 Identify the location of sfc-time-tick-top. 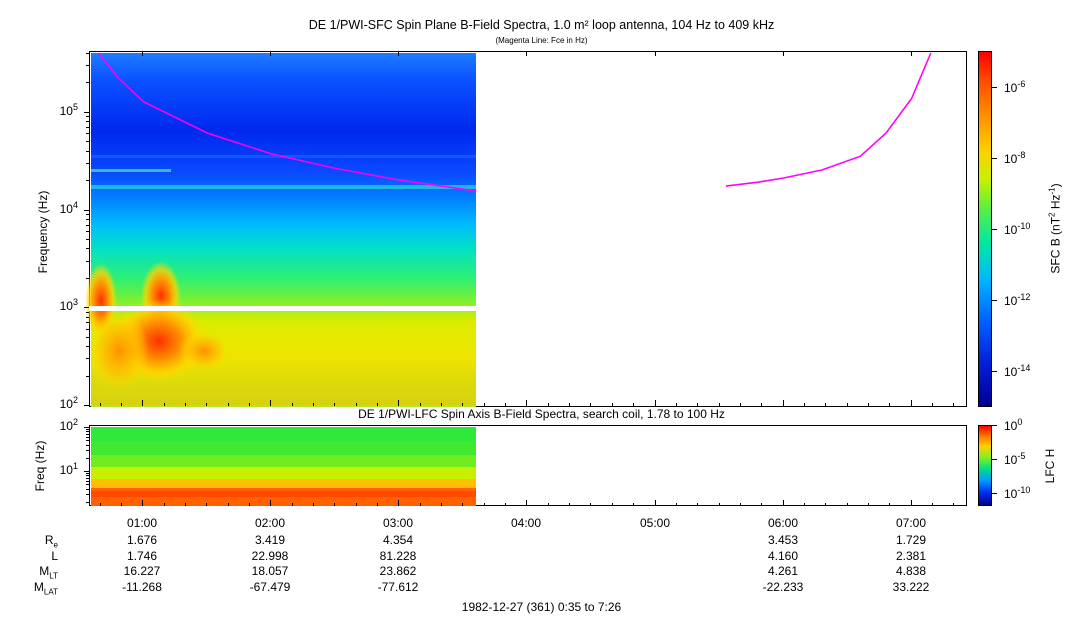
(911, 53).